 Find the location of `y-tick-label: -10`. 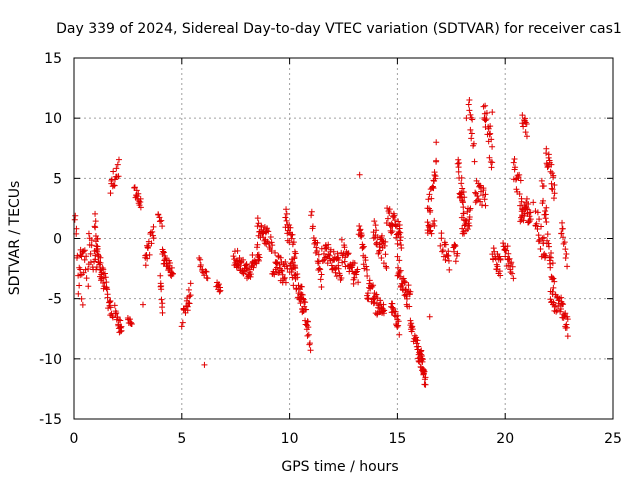

y-tick-label: -10 is located at coordinates (50, 360).